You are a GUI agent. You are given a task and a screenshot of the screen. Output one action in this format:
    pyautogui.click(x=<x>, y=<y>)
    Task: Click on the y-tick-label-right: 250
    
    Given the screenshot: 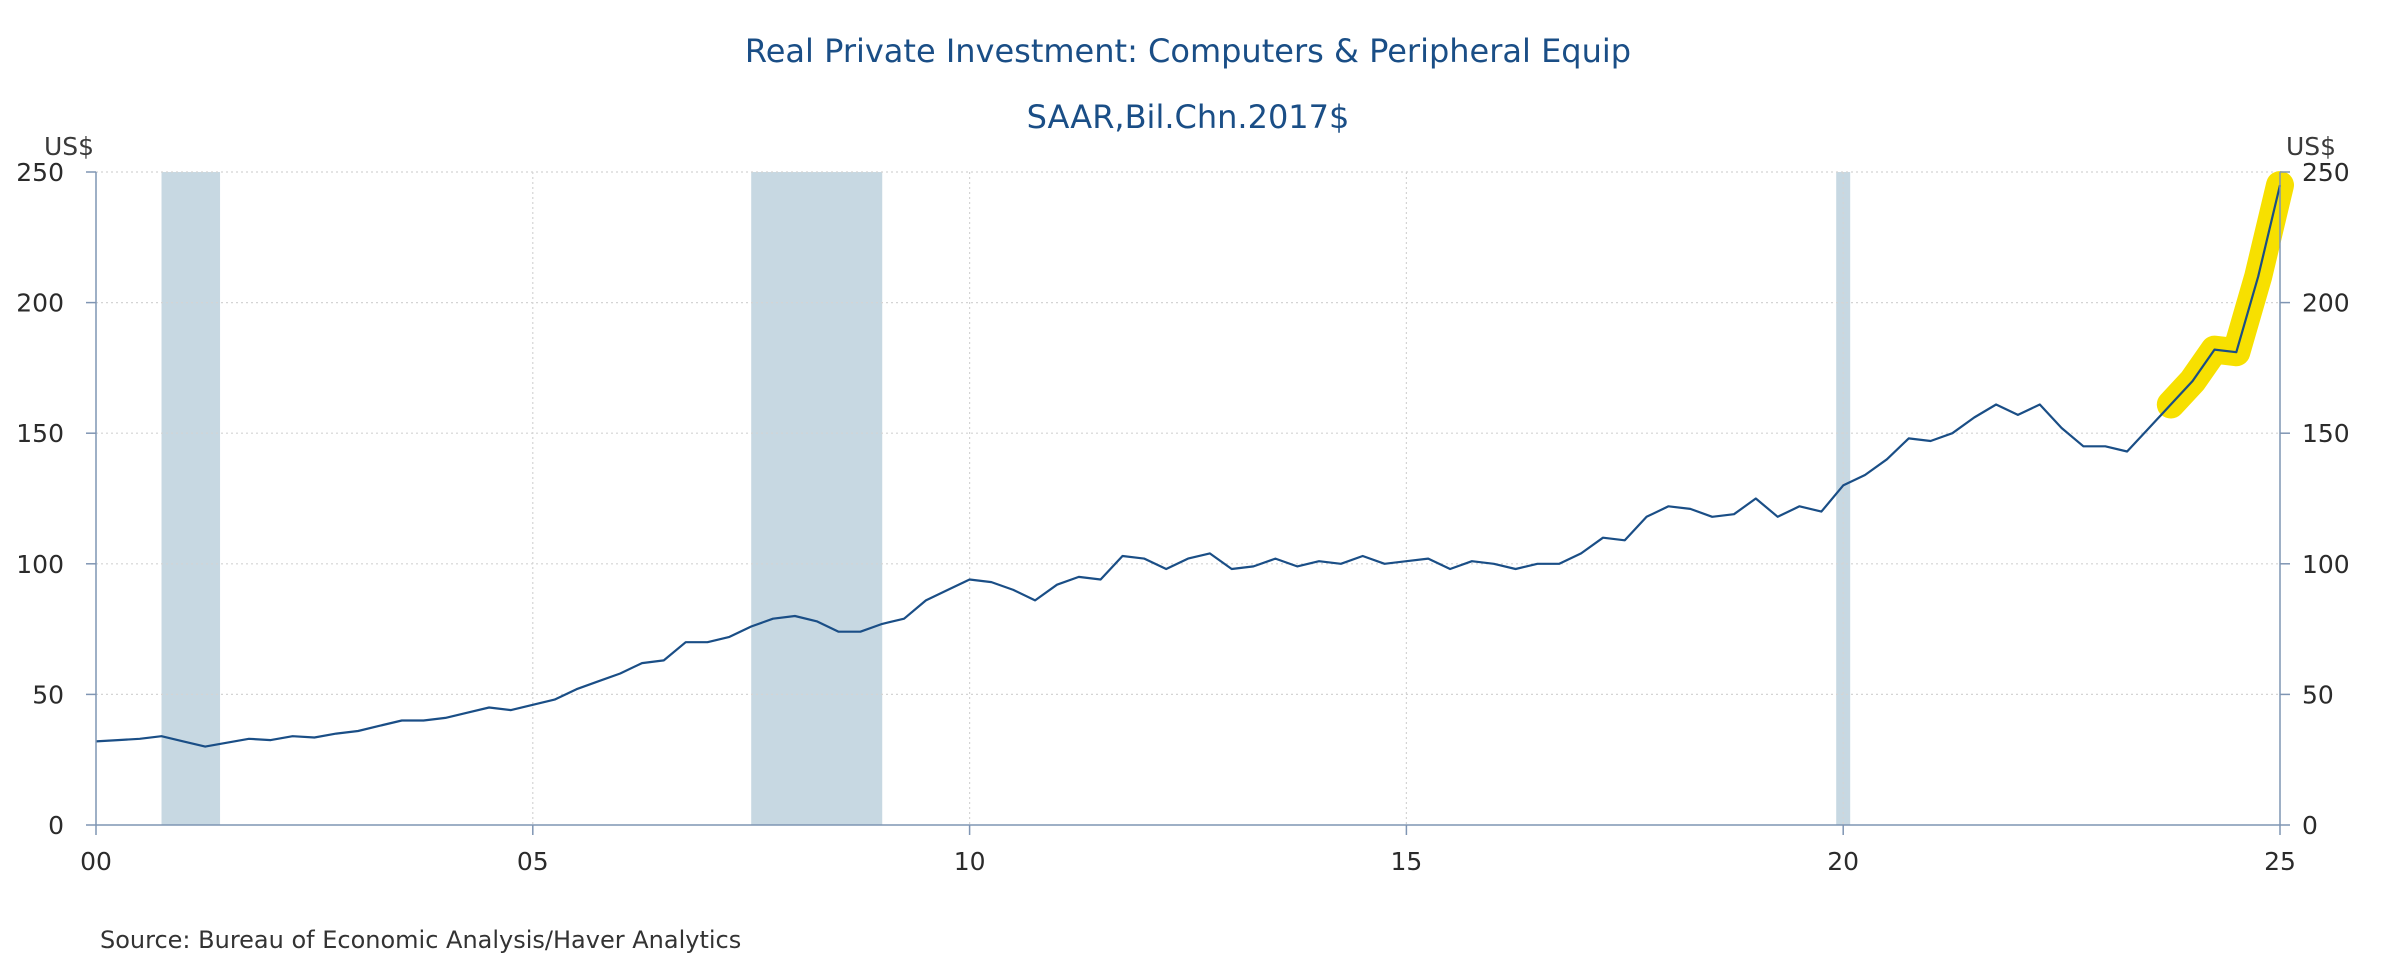 What is the action you would take?
    pyautogui.click(x=2326, y=172)
    